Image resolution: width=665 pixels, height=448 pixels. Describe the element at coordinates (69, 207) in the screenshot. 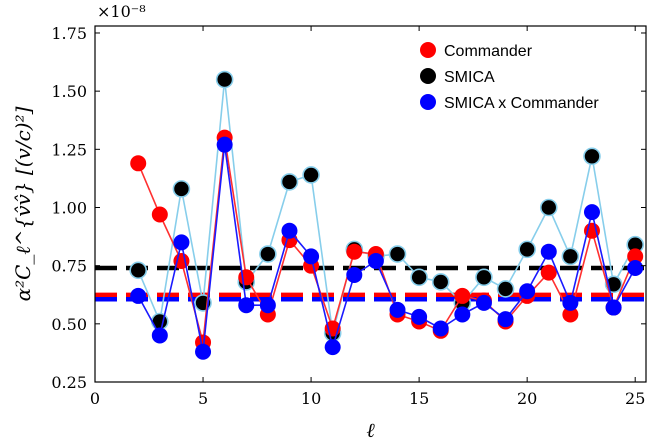

I see `y-tick-label: 1.00` at that location.